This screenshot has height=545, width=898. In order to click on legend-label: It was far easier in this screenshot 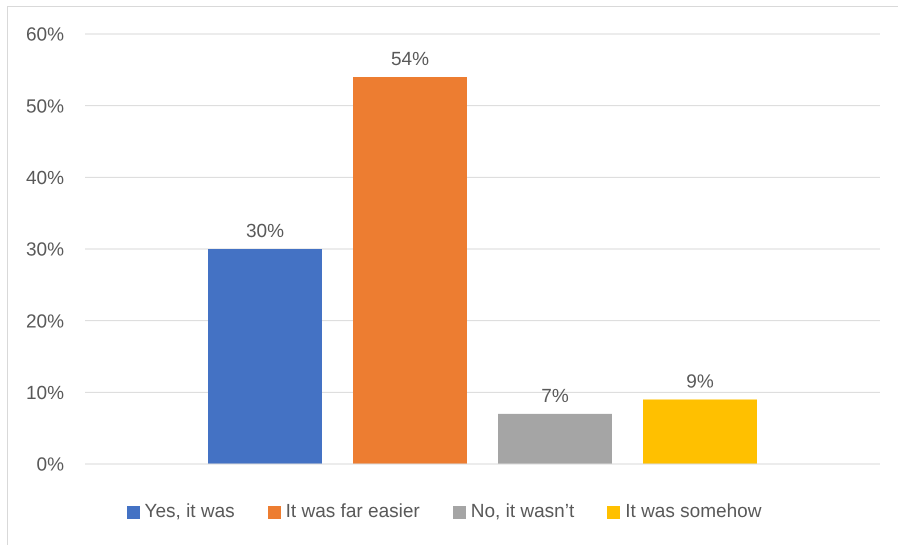, I will do `click(353, 512)`.